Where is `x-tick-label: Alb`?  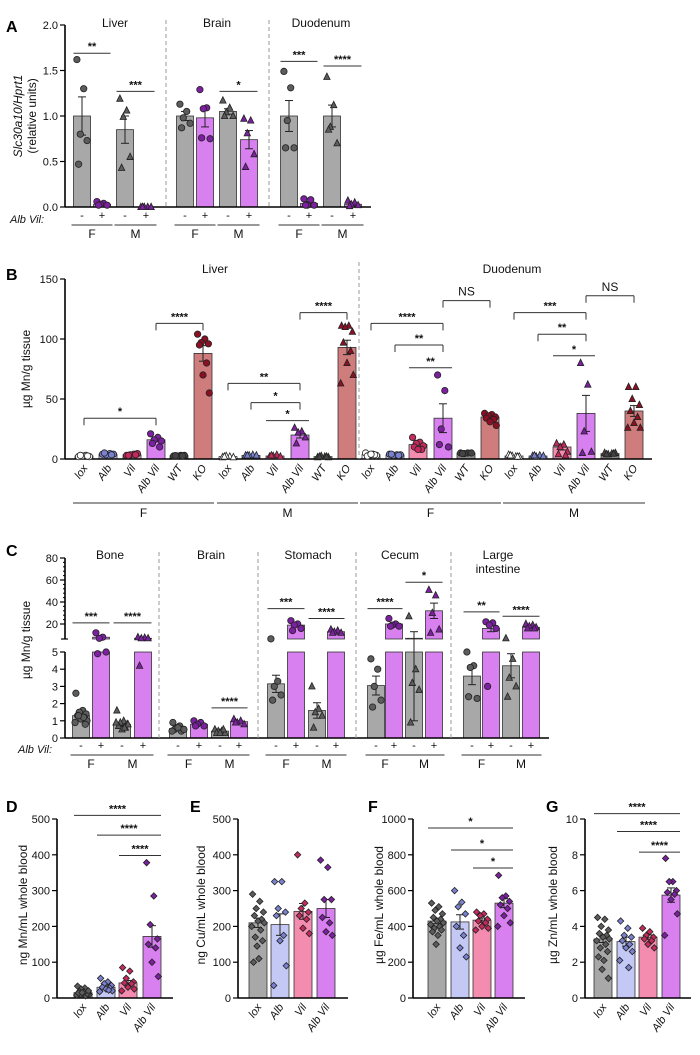 x-tick-label: Alb is located at coordinates (105, 473).